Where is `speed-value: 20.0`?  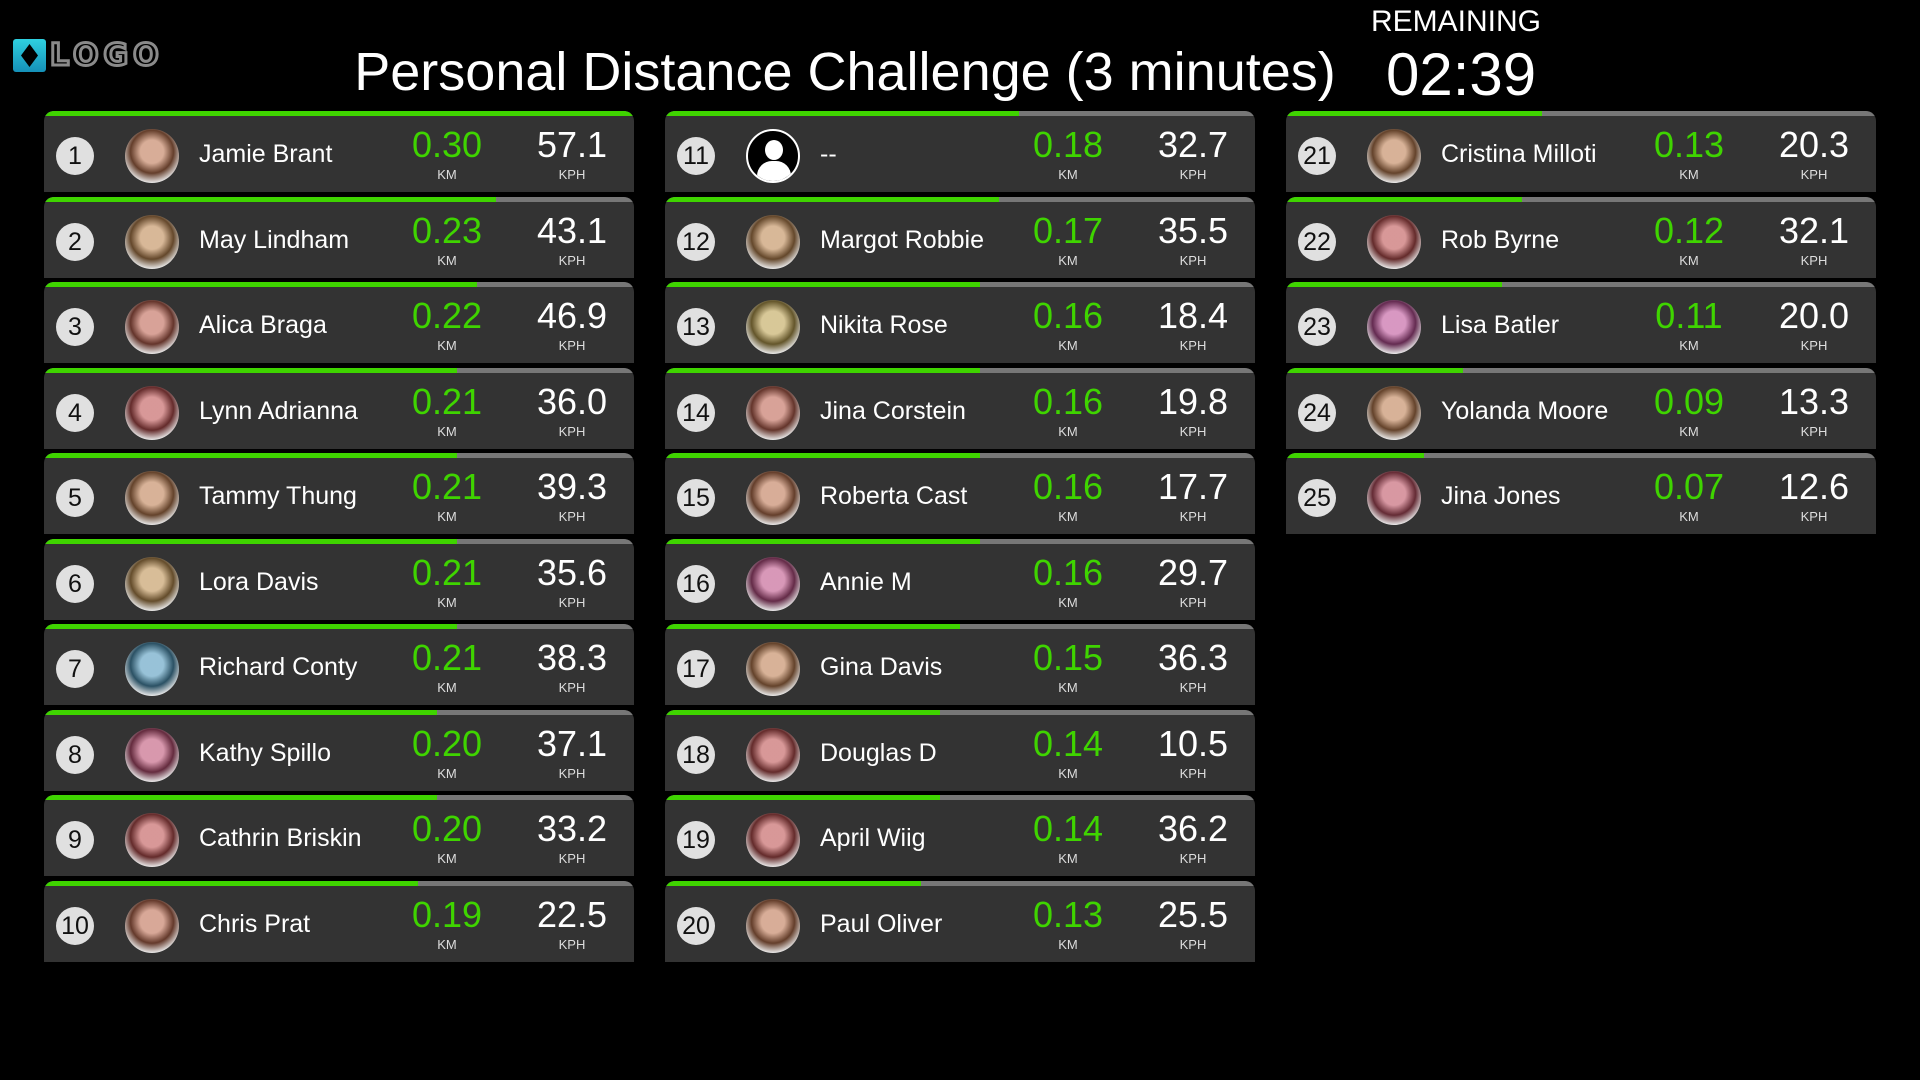
speed-value: 20.0 is located at coordinates (1814, 315).